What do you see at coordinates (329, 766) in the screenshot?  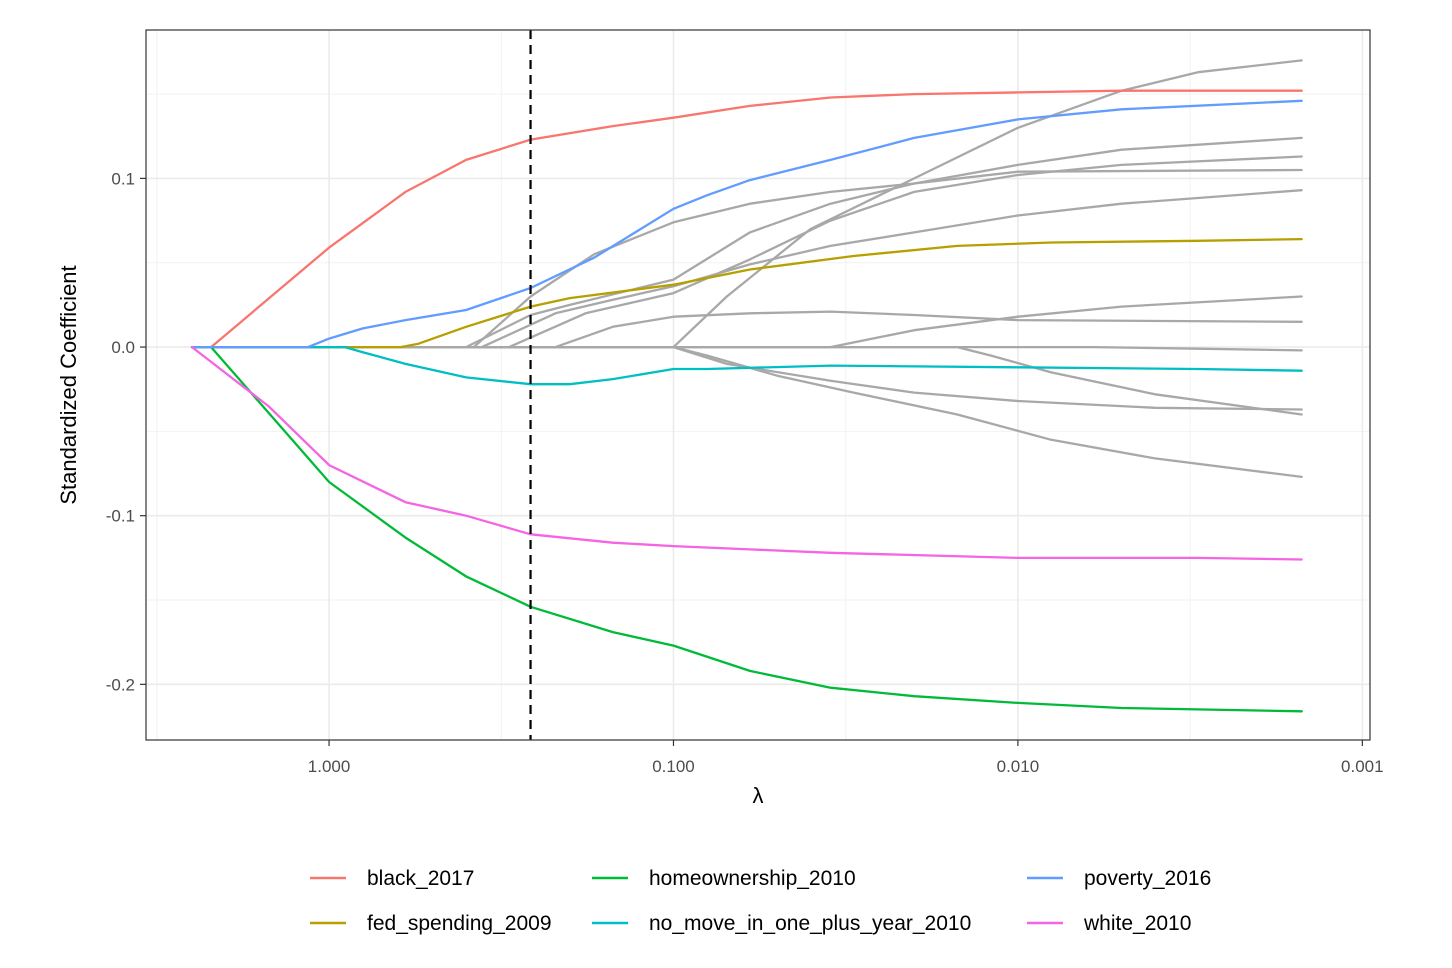 I see `x-tick-label: 1.000` at bounding box center [329, 766].